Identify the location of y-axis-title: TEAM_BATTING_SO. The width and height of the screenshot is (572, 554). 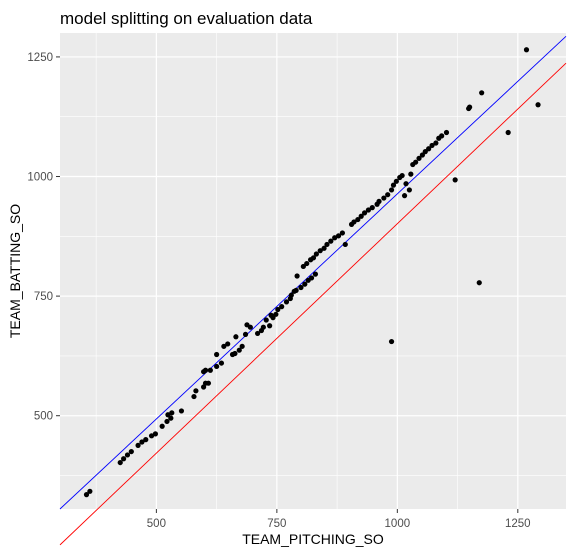
(15, 271).